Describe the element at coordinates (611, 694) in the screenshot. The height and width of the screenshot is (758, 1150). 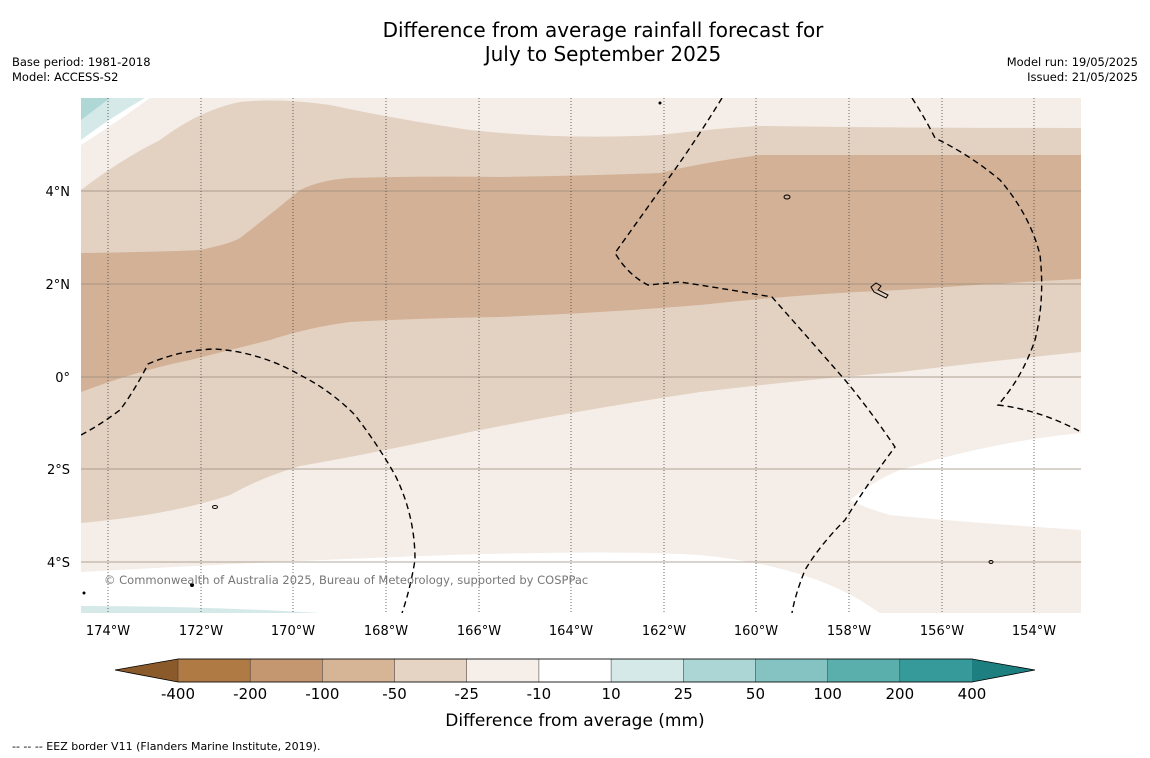
I see `colorbar-tick-label: 10` at that location.